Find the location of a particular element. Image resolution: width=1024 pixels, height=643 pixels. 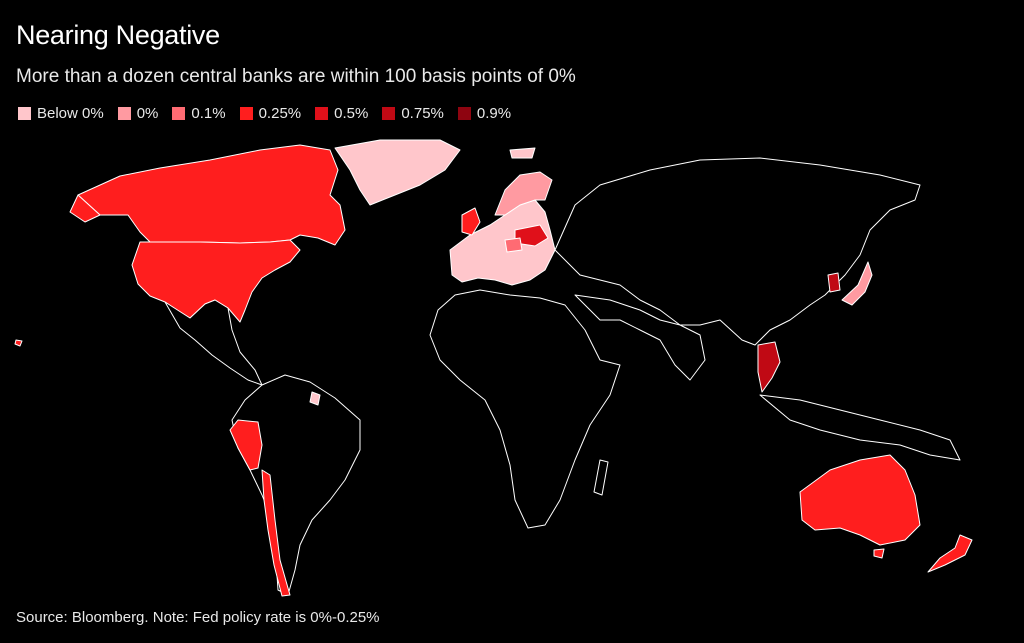

legend-item-0-1: 0.1% is located at coordinates (199, 113).